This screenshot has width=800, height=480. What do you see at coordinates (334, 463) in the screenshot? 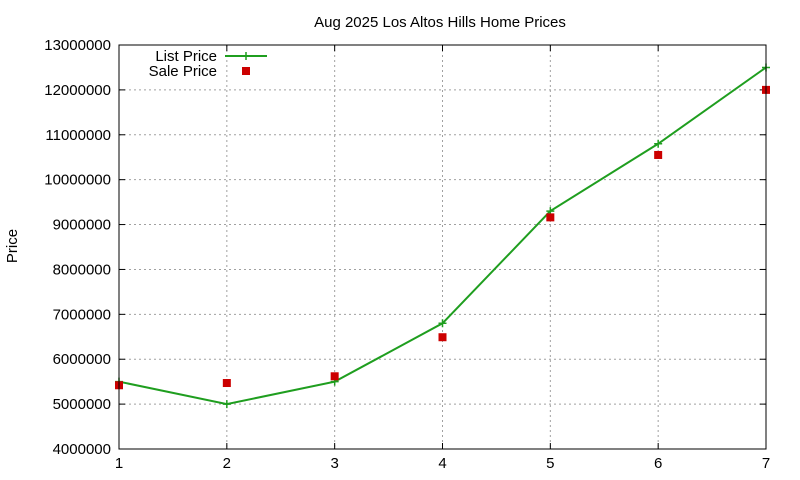
I see `x-tick-label: 3` at bounding box center [334, 463].